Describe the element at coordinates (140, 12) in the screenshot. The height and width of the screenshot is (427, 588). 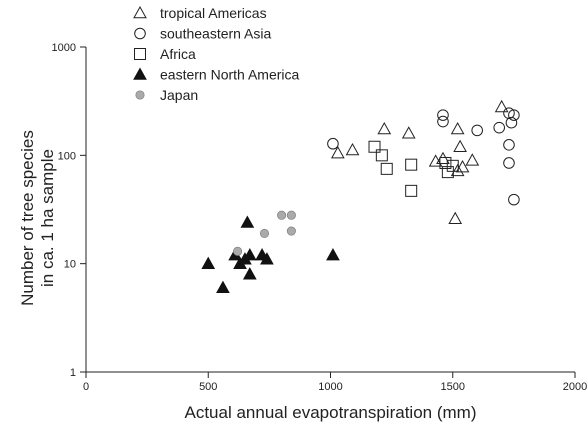
I see `legend-marker-tropical-americas` at that location.